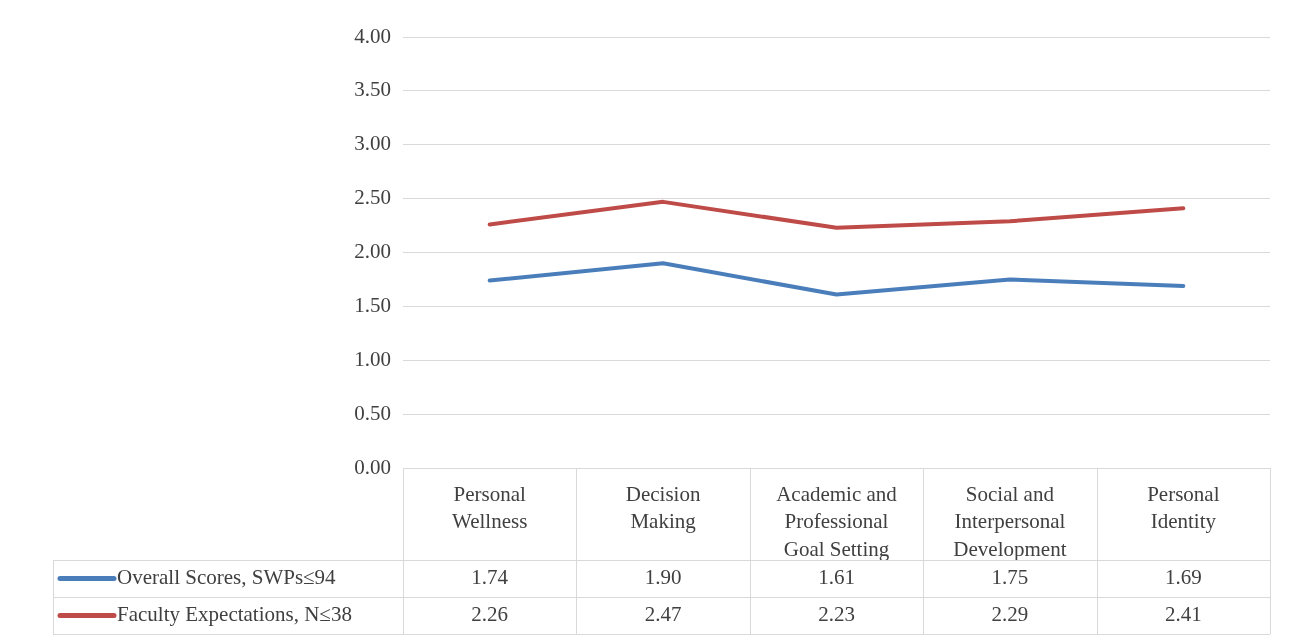 The width and height of the screenshot is (1297, 644). I want to click on x-tick-label: Personal Wellness, so click(490, 508).